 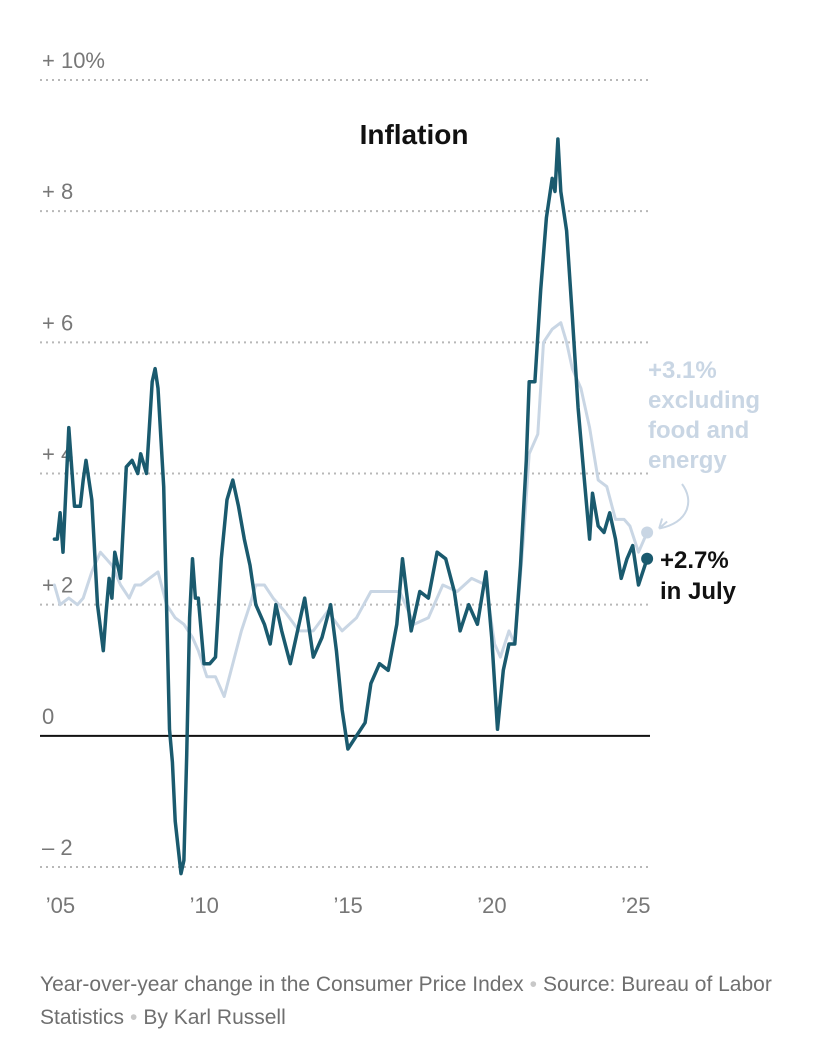 I want to click on footer-byline: By Karl Russell, so click(x=214, y=1017).